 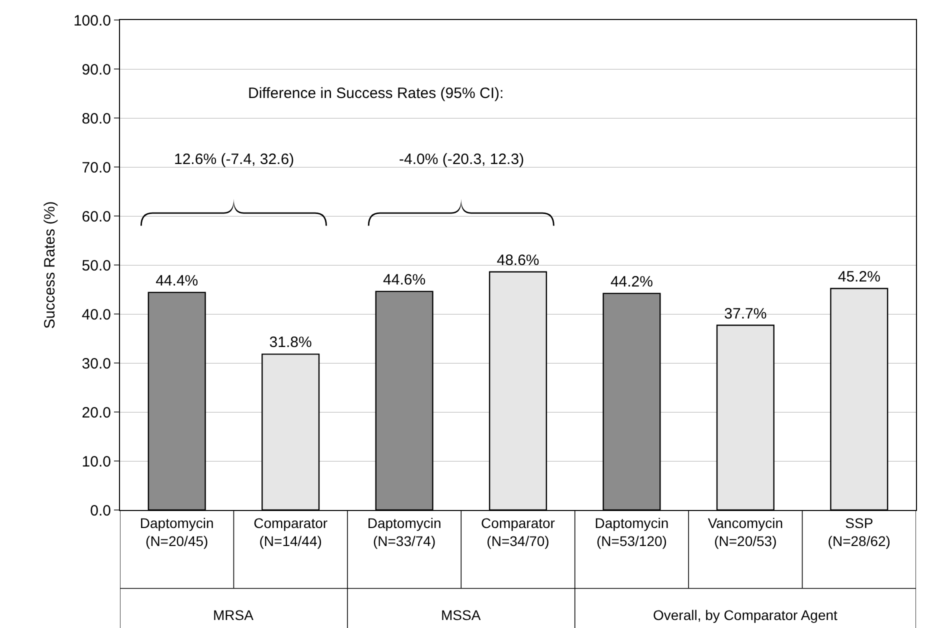 What do you see at coordinates (96, 461) in the screenshot?
I see `y-tick-label: 10.0` at bounding box center [96, 461].